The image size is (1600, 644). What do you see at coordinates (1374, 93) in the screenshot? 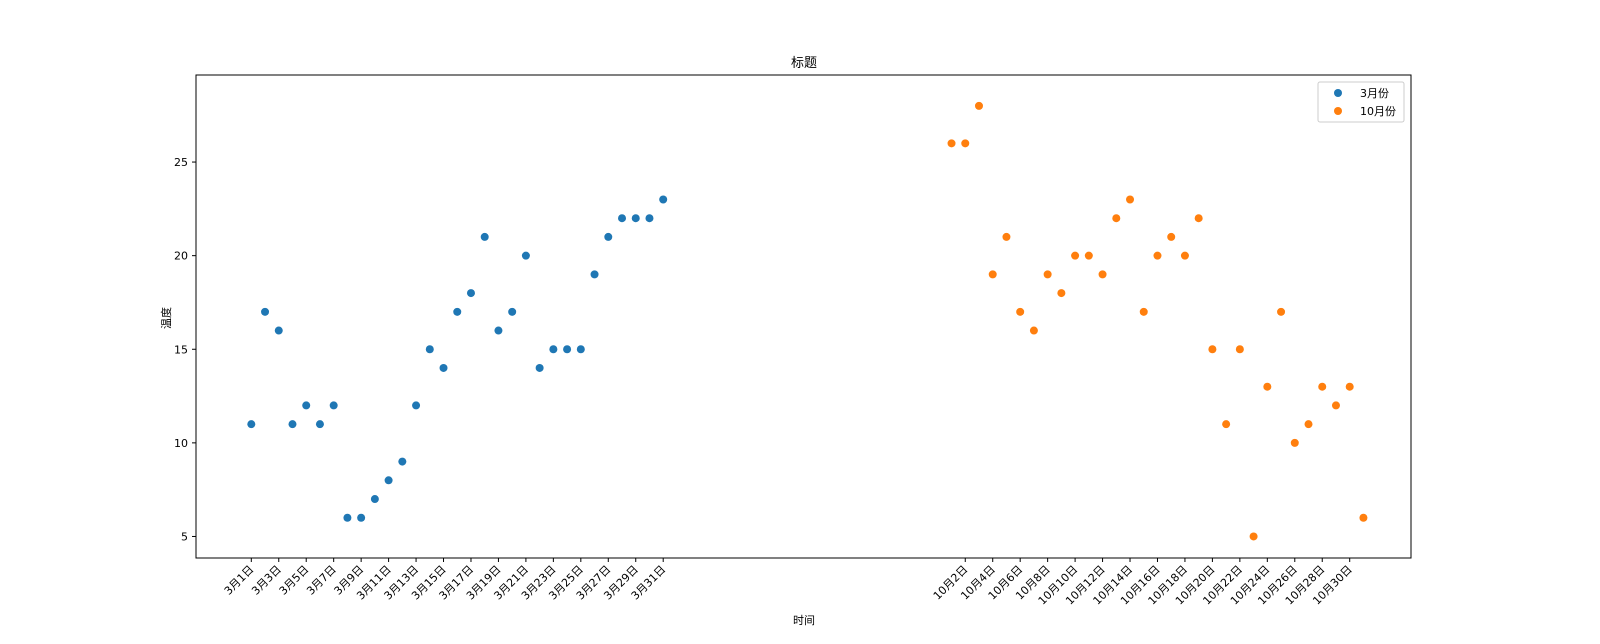
I see `legend-label-march: 3月份` at bounding box center [1374, 93].